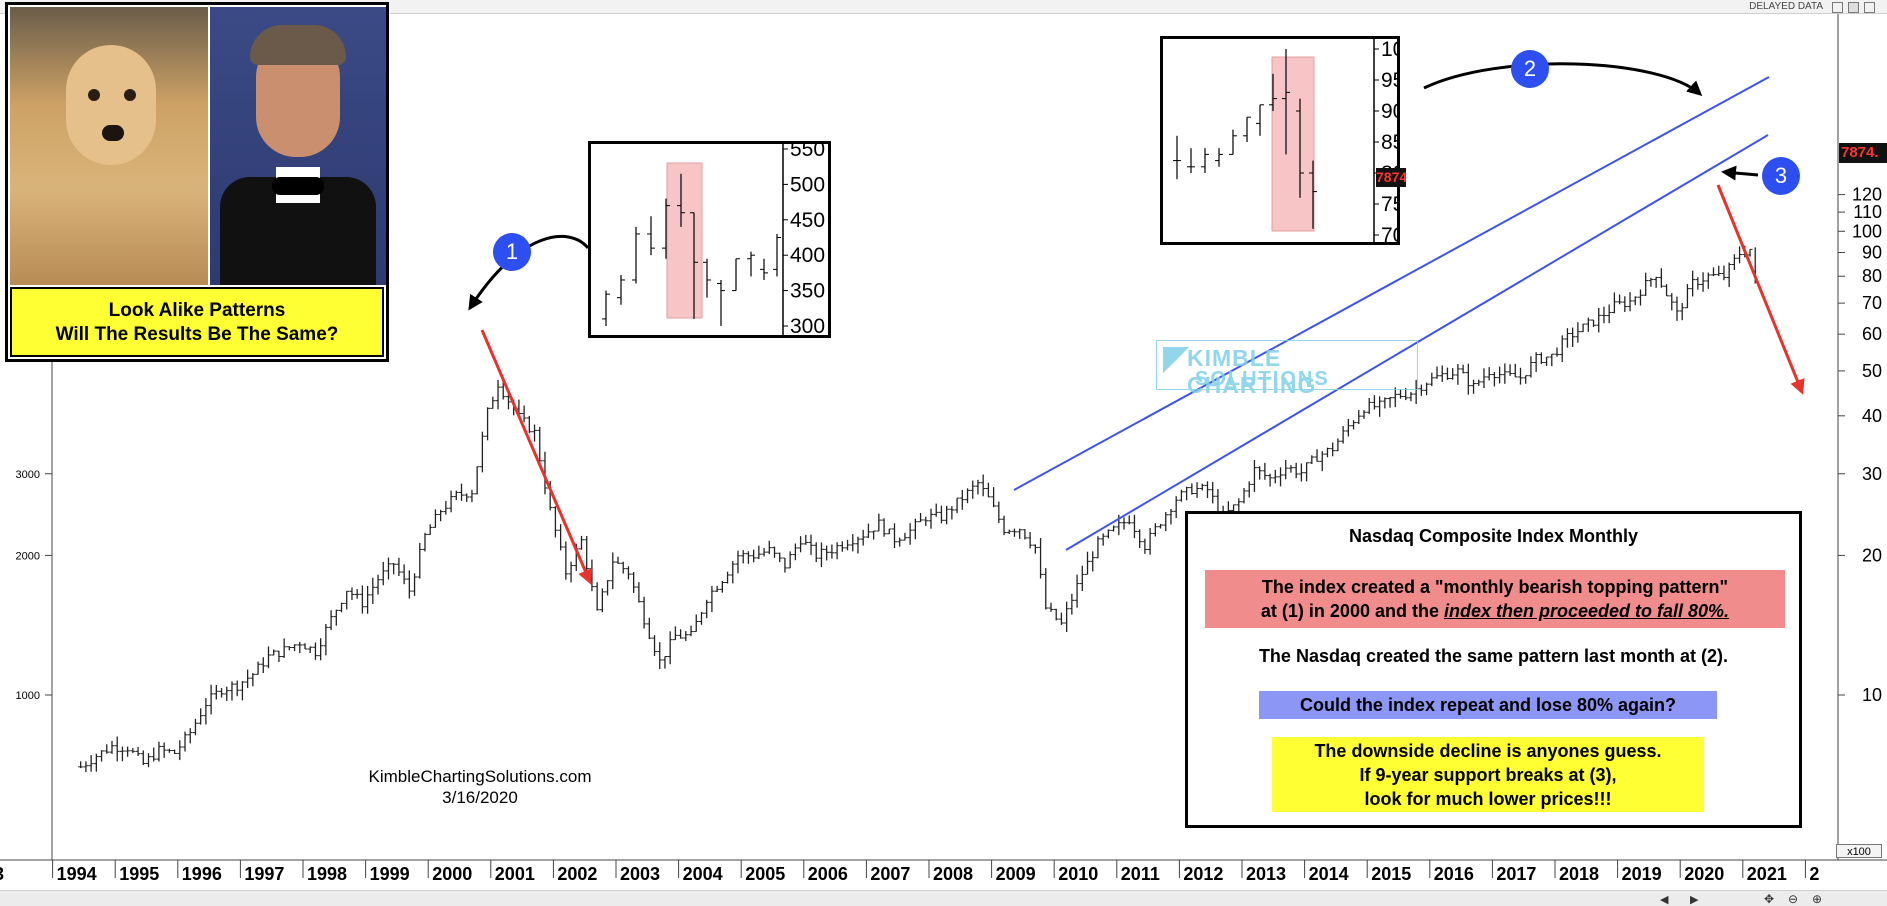 The width and height of the screenshot is (1887, 906). Describe the element at coordinates (1872, 416) in the screenshot. I see `right-axis-tick-label: 40` at that location.